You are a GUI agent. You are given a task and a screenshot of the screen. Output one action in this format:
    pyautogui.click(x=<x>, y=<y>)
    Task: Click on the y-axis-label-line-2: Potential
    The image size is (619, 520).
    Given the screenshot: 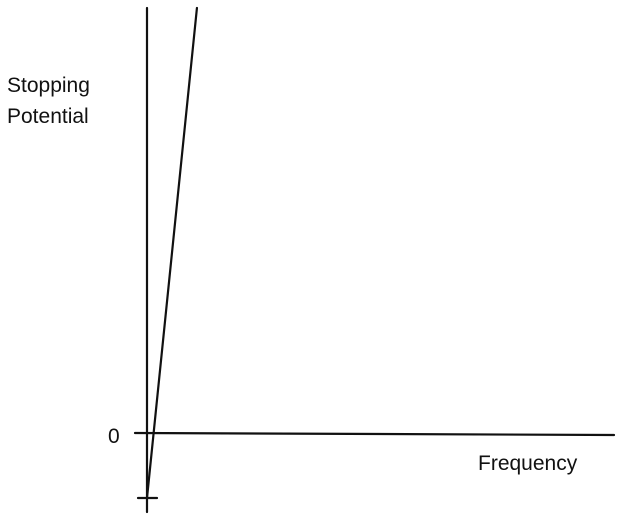 What is the action you would take?
    pyautogui.click(x=48, y=116)
    